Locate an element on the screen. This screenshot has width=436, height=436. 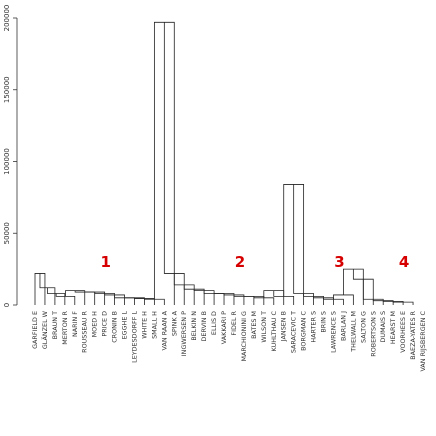
leaf-label: VOORHEES E is located at coordinates (403, 332).